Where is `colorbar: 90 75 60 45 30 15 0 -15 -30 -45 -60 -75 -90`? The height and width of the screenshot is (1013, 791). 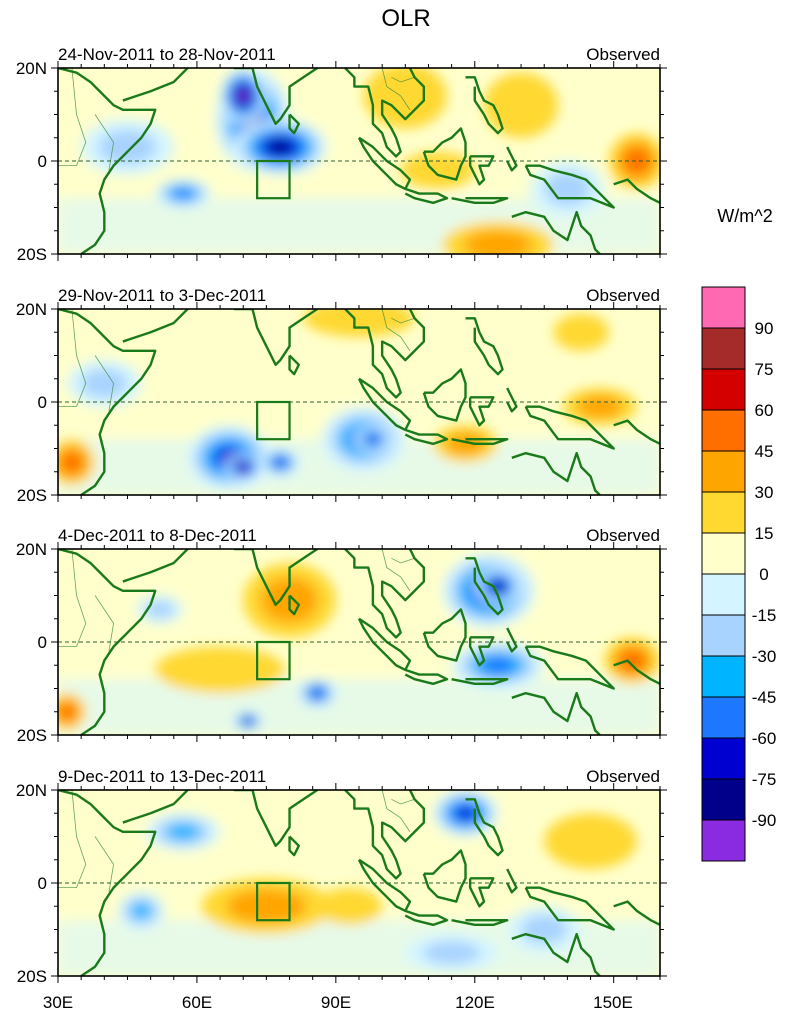 colorbar: 90 75 60 45 30 15 0 -15 -30 -45 -60 -75 -90 is located at coordinates (739, 574).